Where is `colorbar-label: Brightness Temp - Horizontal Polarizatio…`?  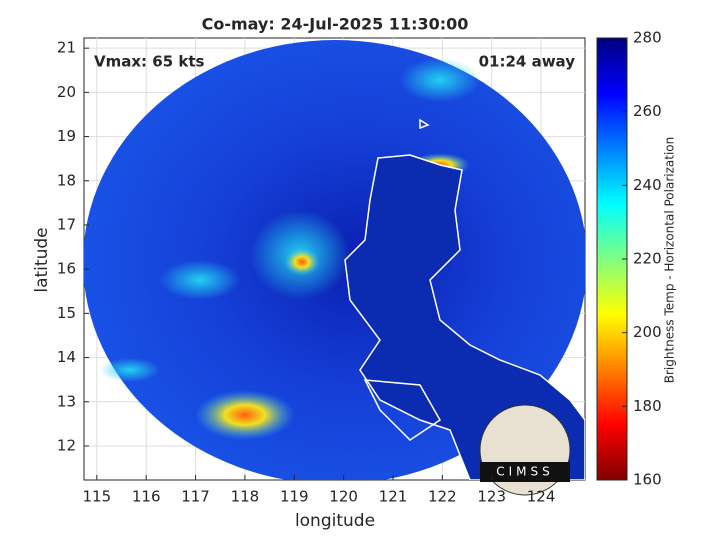
colorbar-label: Brightness Temp - Horizontal Polarizatio… is located at coordinates (670, 260).